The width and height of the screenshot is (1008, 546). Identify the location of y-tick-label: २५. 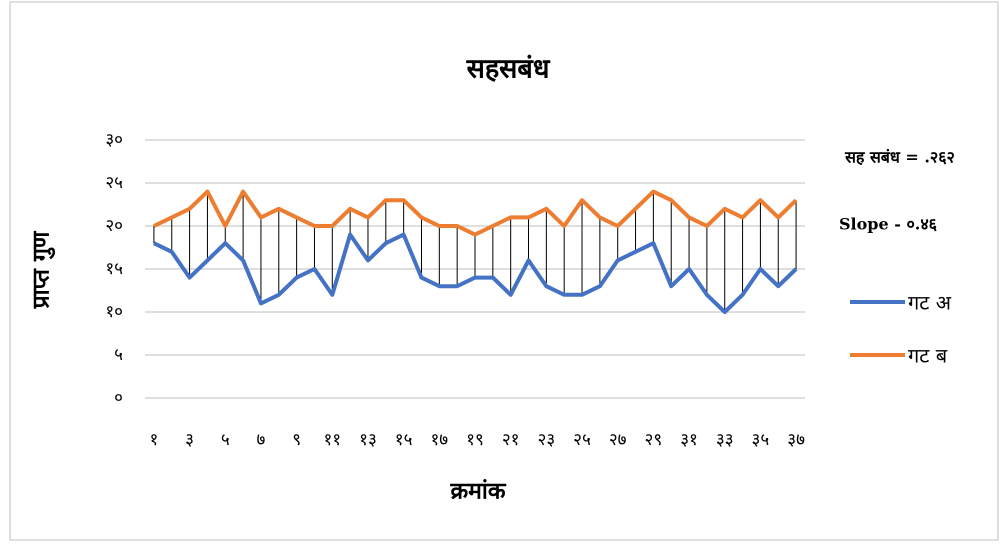
(114, 183).